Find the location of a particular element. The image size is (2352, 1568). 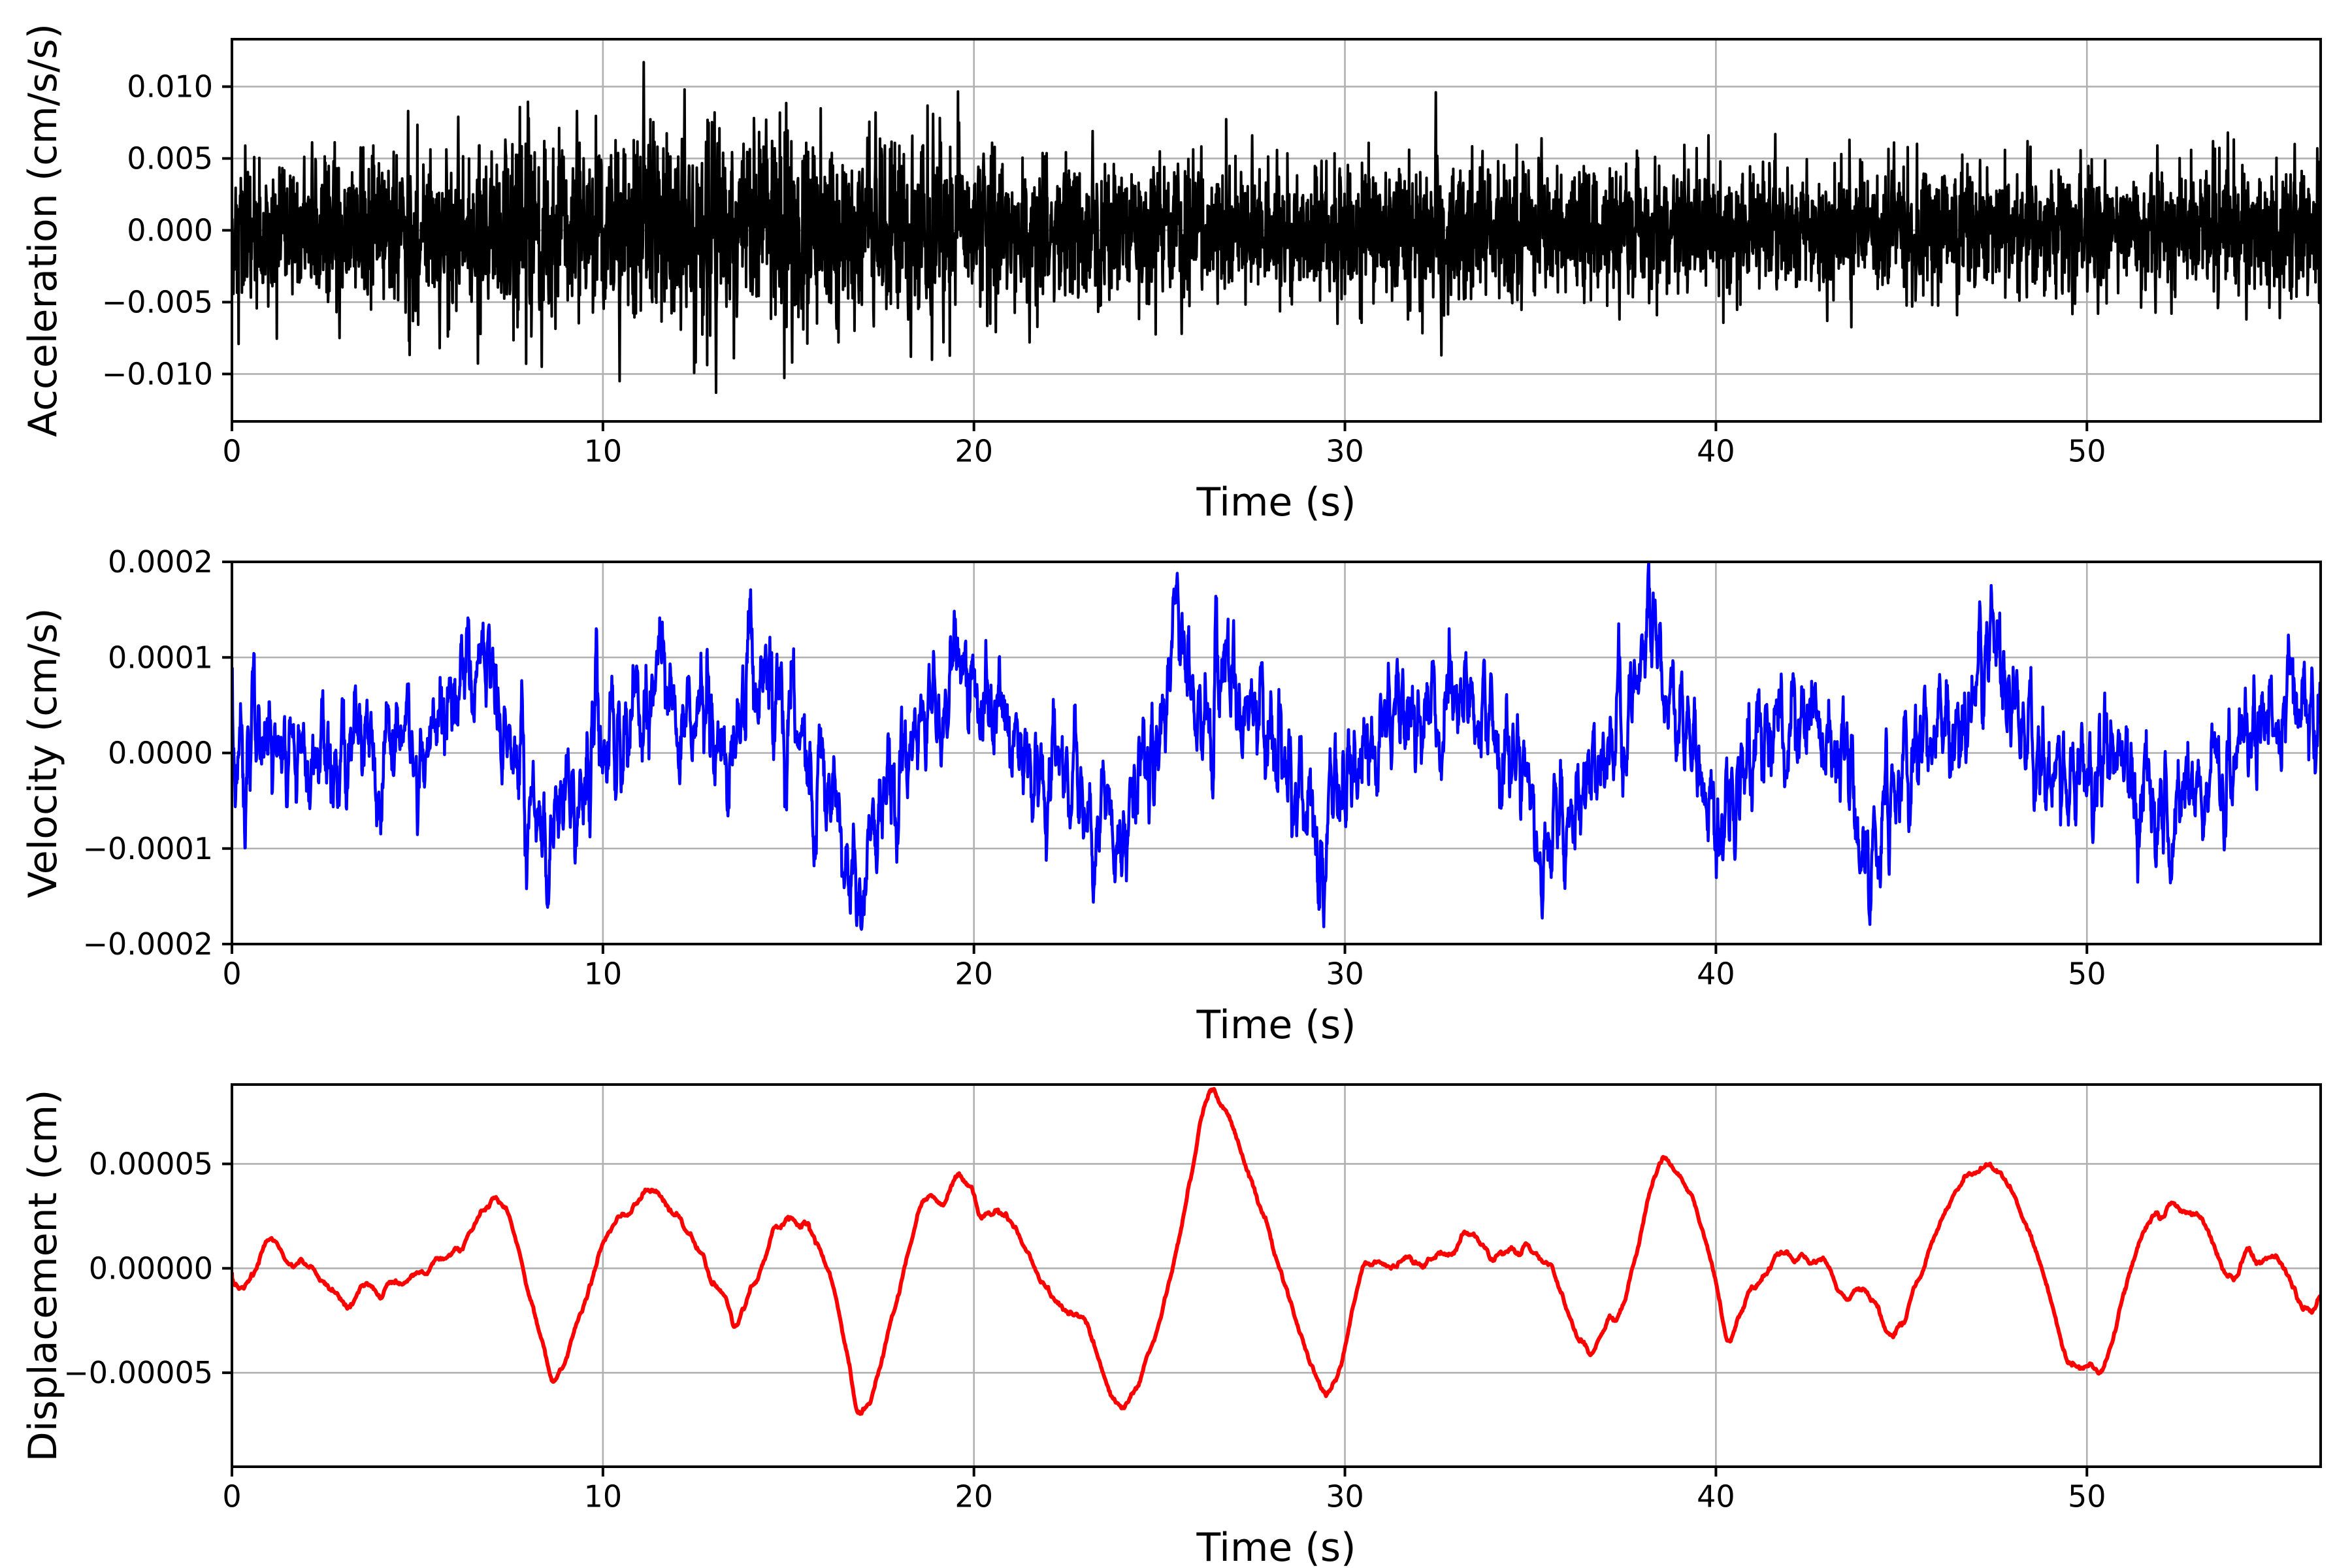

y-axis-label: Velocity (cm/s) is located at coordinates (43, 753).